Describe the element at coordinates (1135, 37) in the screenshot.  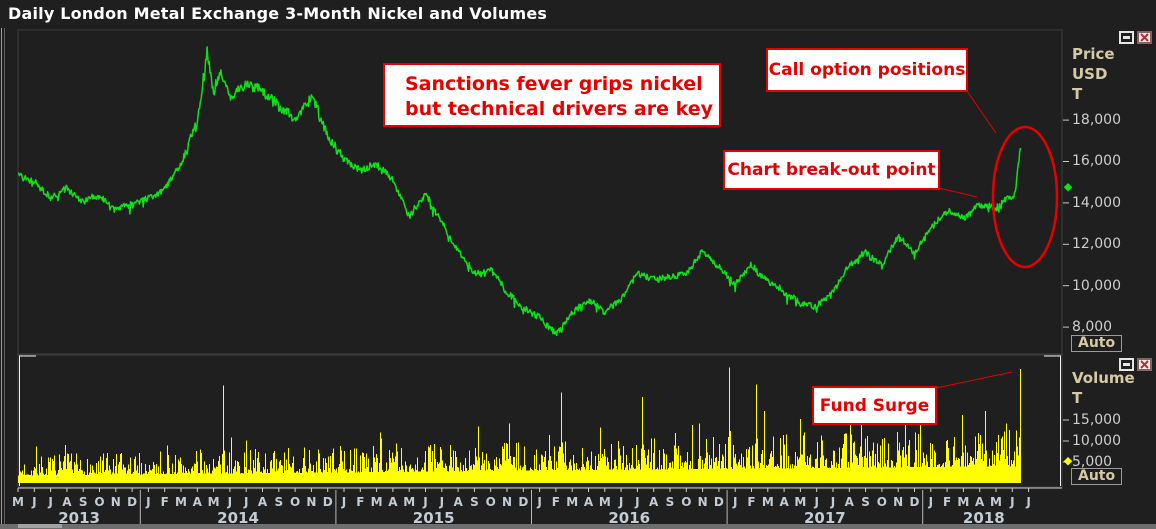
I see `price-pane-window-controls` at that location.